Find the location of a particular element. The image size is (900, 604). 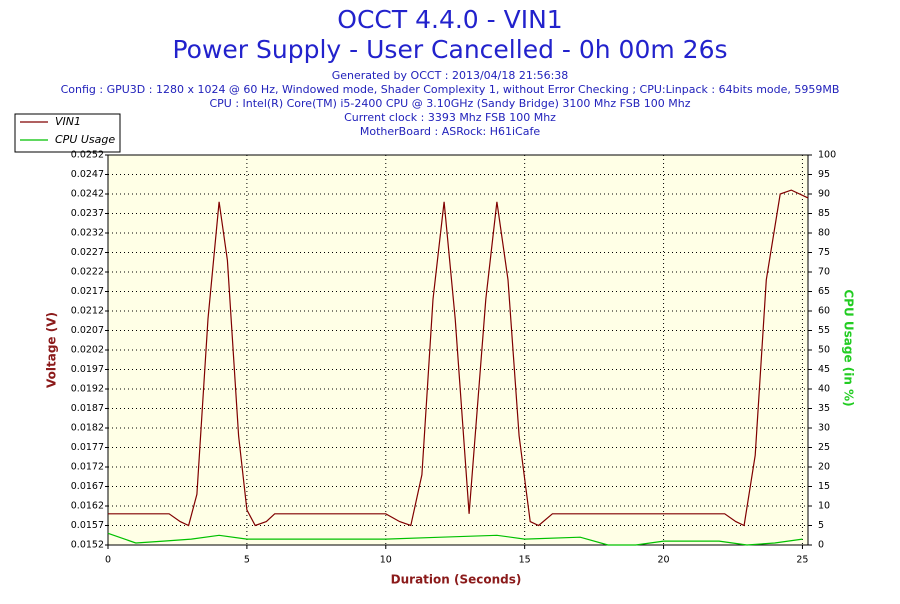

y-tick-label: 0.0232 is located at coordinates (87, 233).